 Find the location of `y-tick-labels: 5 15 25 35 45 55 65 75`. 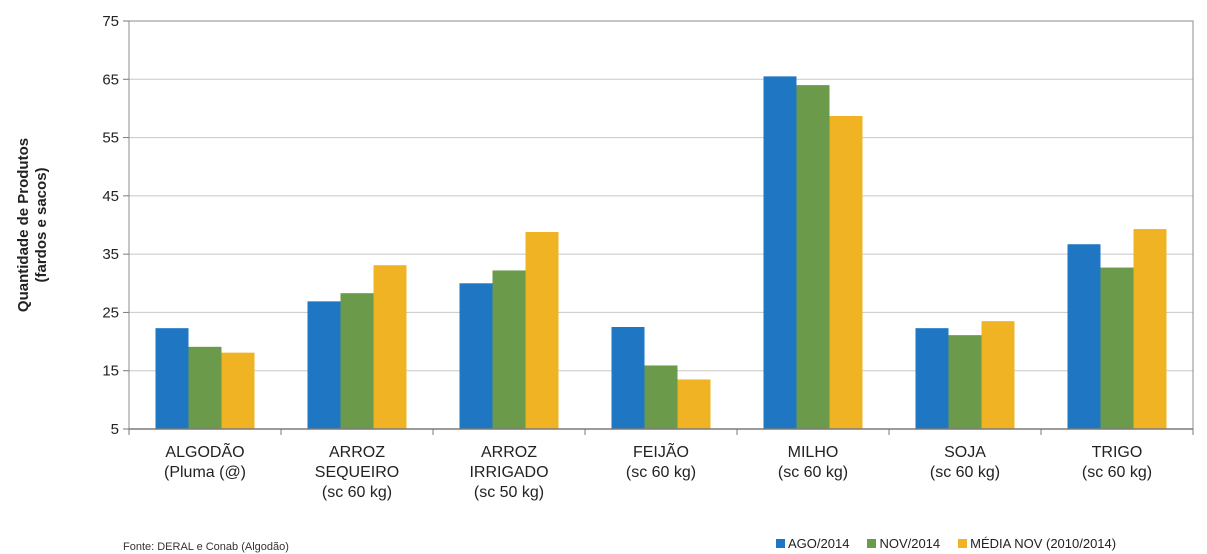

y-tick-labels: 5 15 25 35 45 55 65 75 is located at coordinates (110, 225).